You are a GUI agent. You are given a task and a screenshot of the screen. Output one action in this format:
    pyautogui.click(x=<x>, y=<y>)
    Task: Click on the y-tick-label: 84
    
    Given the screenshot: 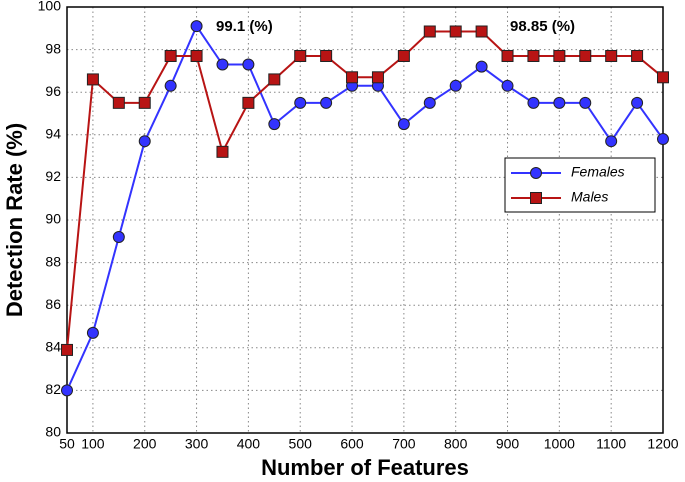 What is the action you would take?
    pyautogui.click(x=53, y=347)
    